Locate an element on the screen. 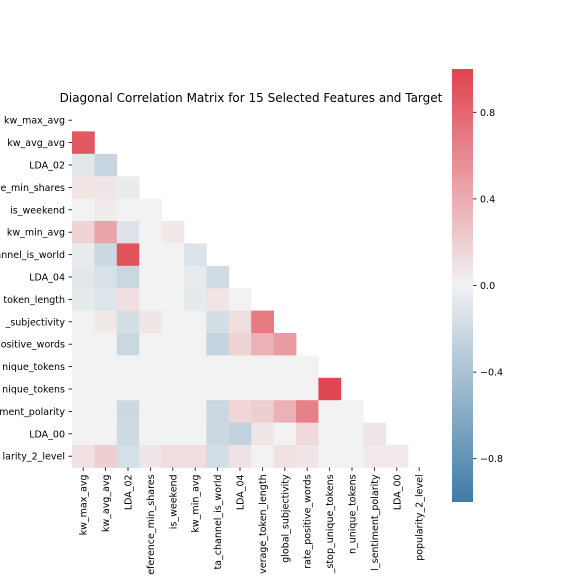  row-tick-label: kw_avg_avg is located at coordinates (36, 143).